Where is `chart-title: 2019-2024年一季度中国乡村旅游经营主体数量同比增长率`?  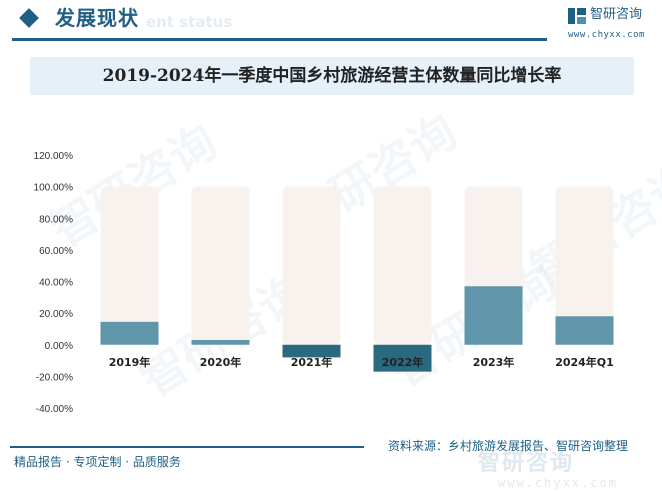 chart-title: 2019-2024年一季度中国乡村旅游经营主体数量同比增长率 is located at coordinates (332, 76).